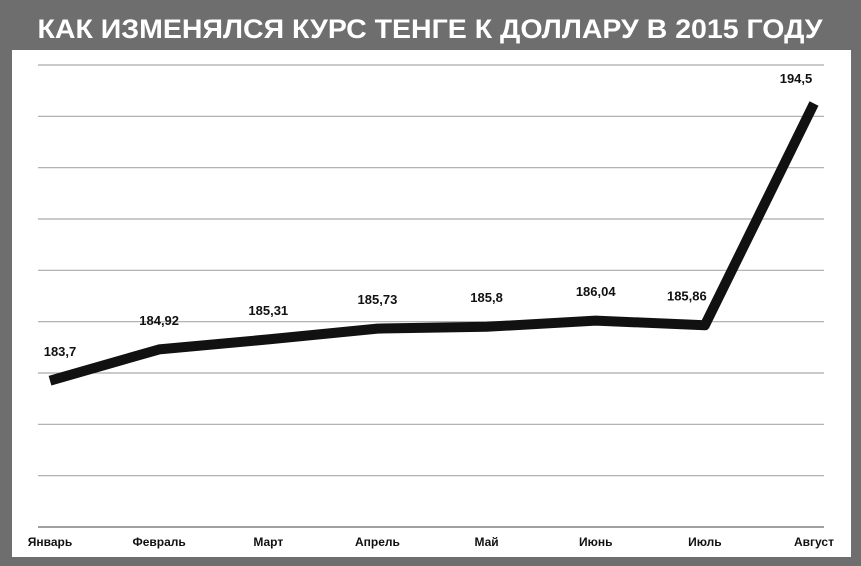  I want to click on data-label: 184,92, so click(159, 320).